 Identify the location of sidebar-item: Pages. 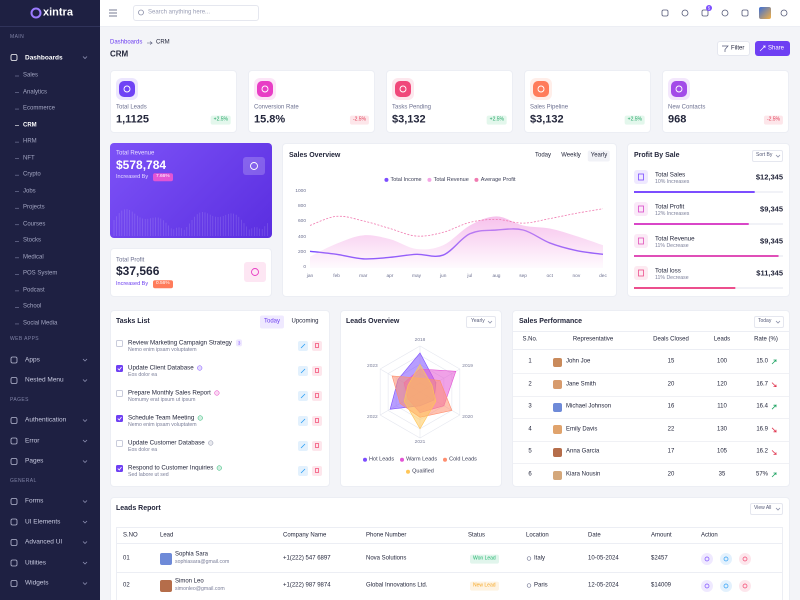
(34, 461).